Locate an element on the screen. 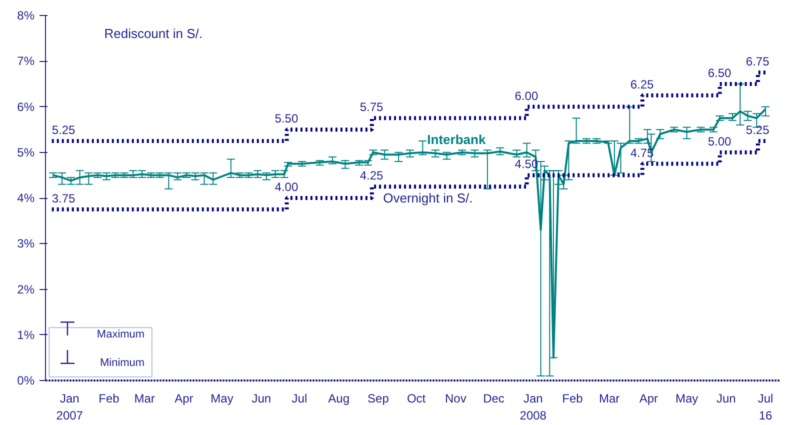 The image size is (799, 425). series-label: Interbank is located at coordinates (456, 139).